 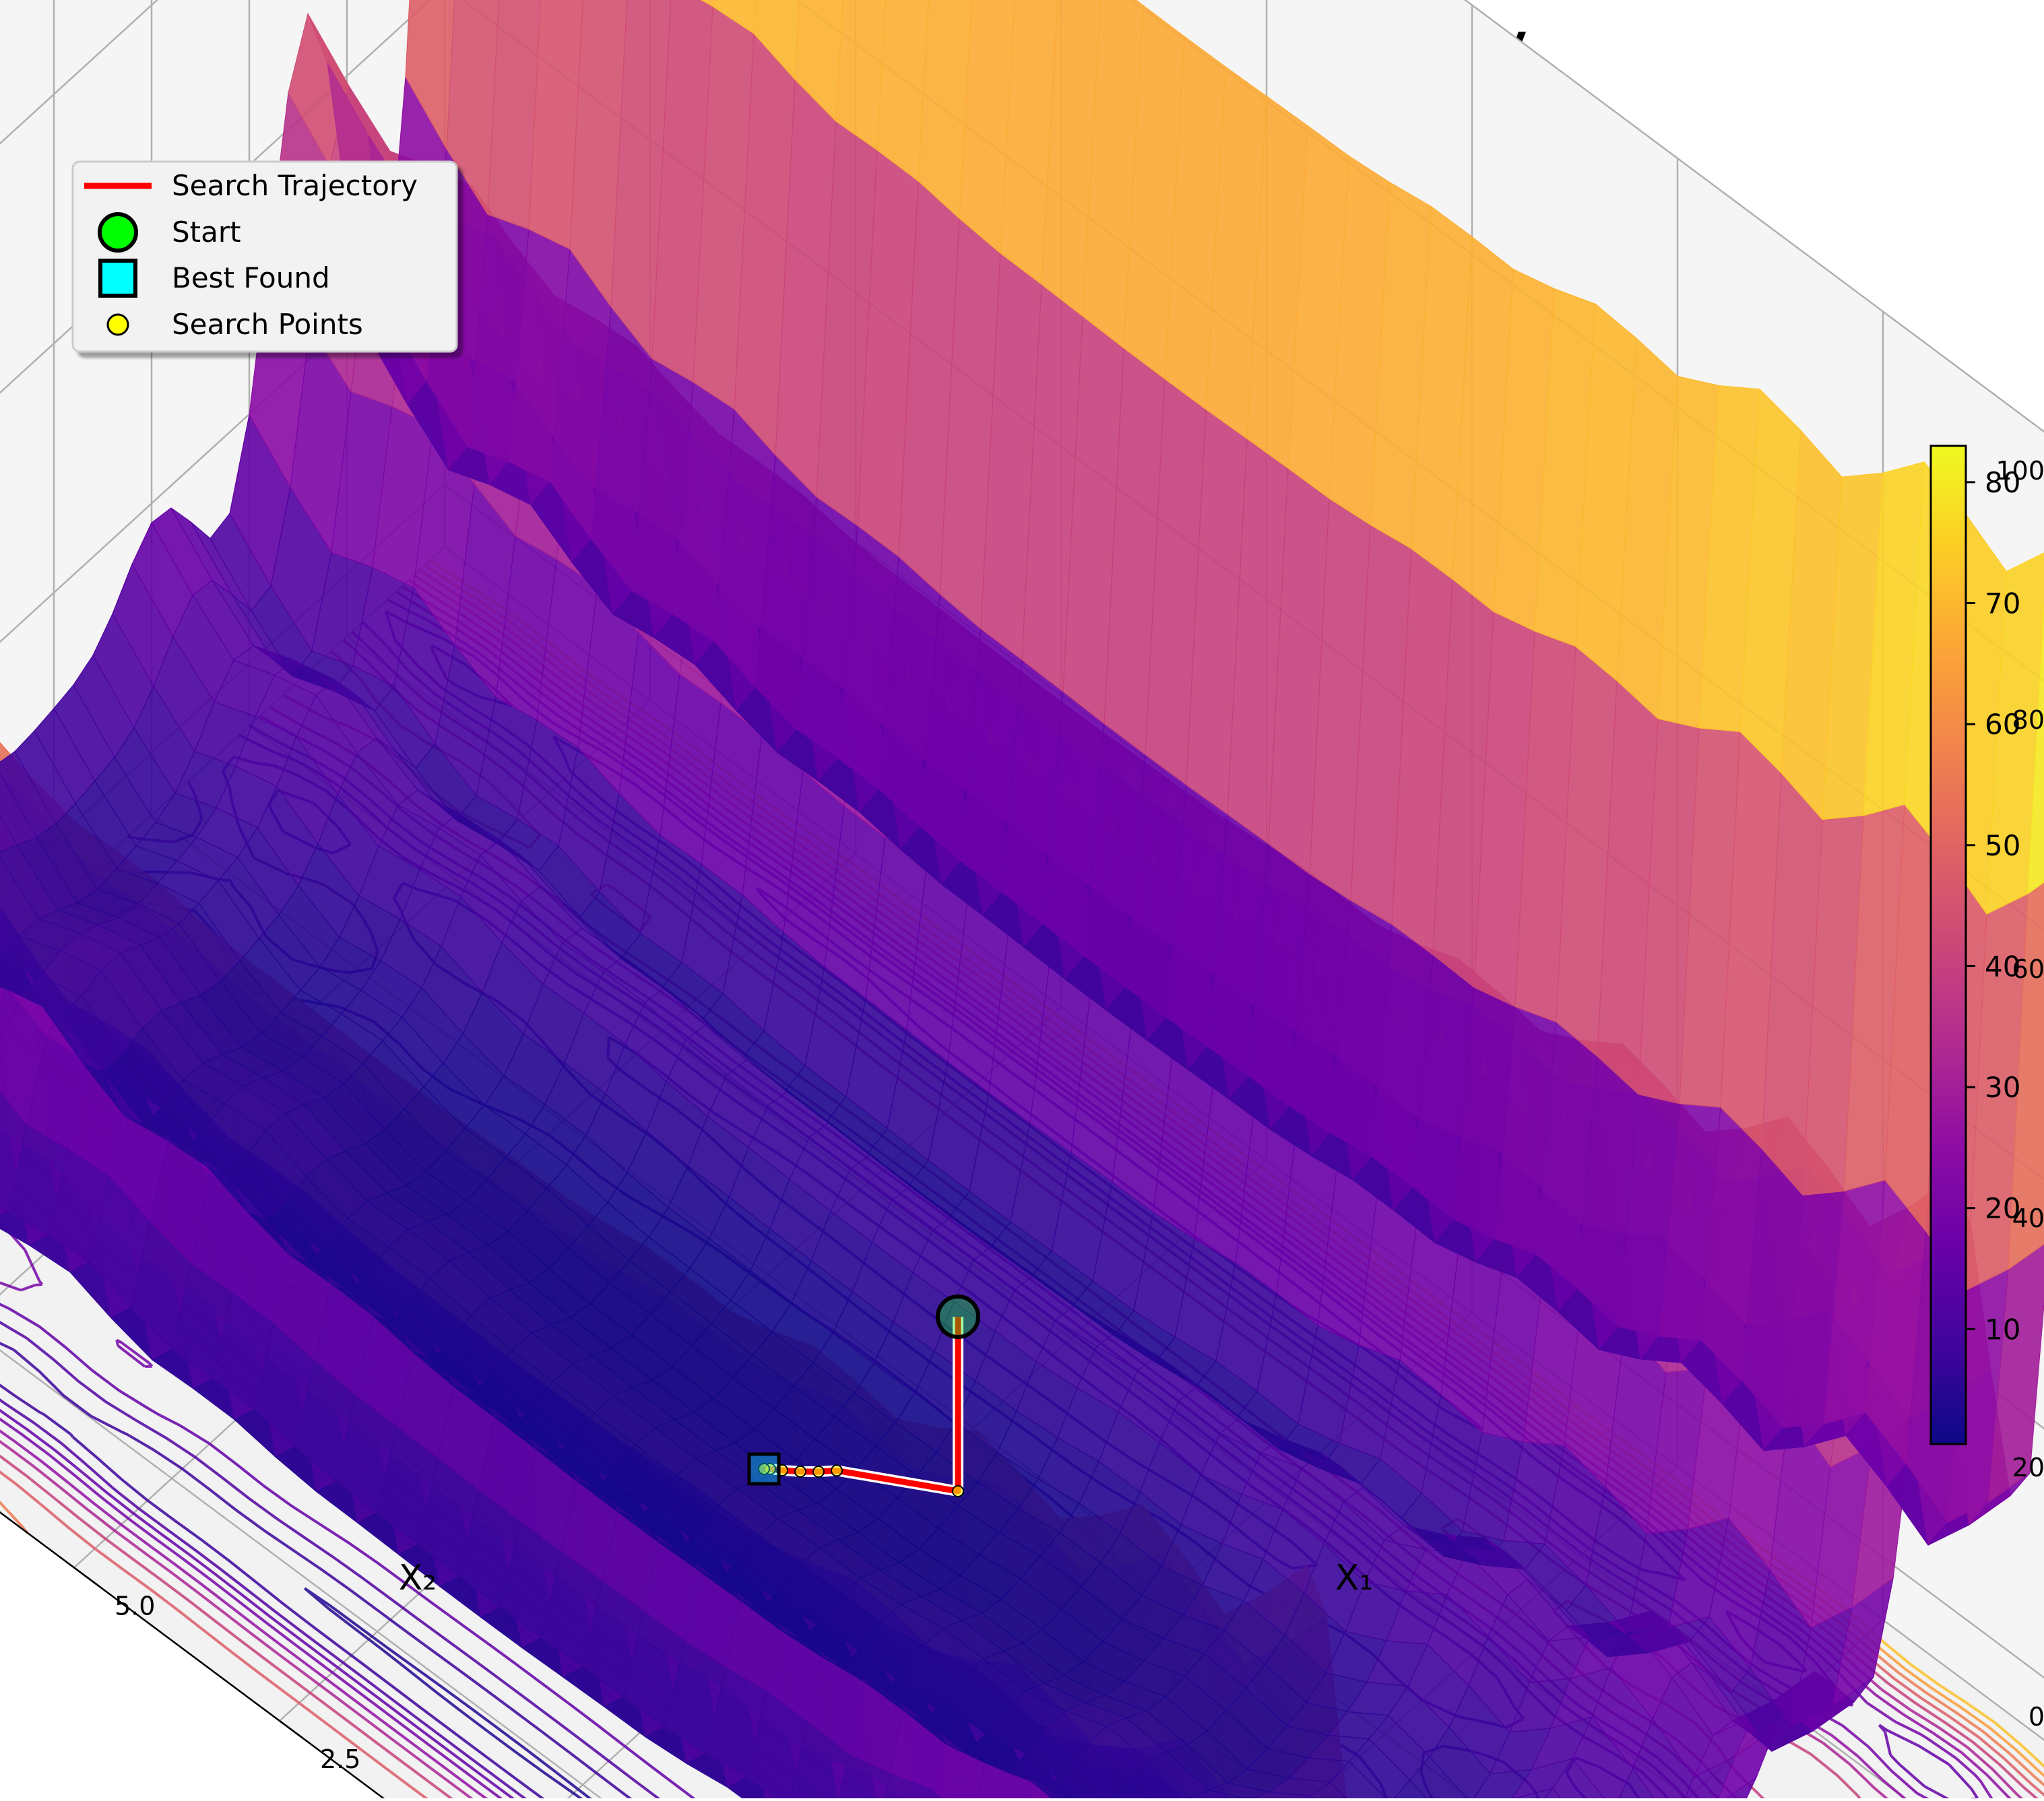 What do you see at coordinates (2002, 845) in the screenshot?
I see `colorbar-tick-label: 50` at bounding box center [2002, 845].